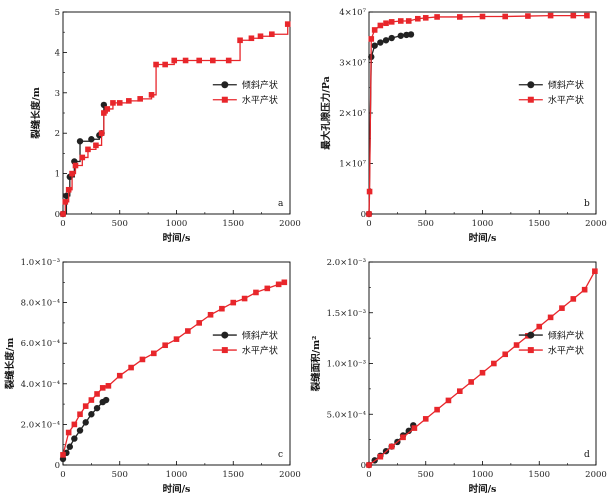 The width and height of the screenshot is (612, 502). Describe the element at coordinates (173, 368) in the screenshot. I see `series-horizontal-line` at that location.